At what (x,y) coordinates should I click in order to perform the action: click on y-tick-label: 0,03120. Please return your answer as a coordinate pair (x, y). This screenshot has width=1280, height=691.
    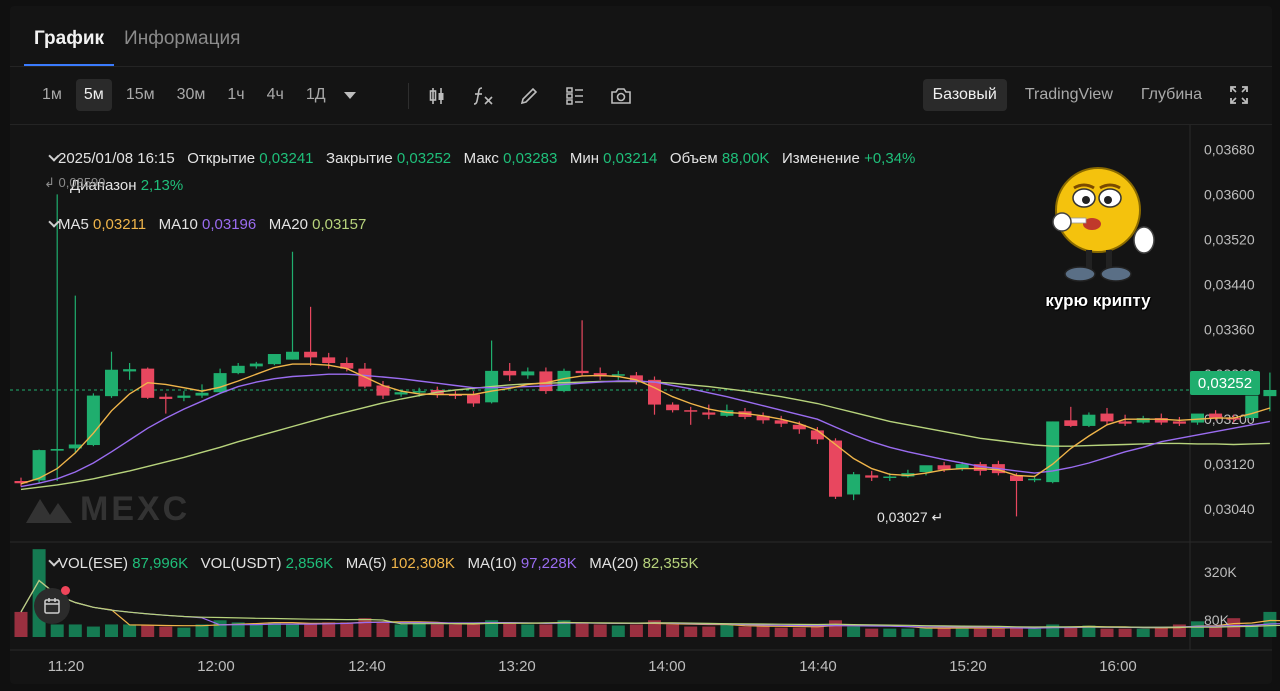
    Looking at the image, I should click on (1229, 464).